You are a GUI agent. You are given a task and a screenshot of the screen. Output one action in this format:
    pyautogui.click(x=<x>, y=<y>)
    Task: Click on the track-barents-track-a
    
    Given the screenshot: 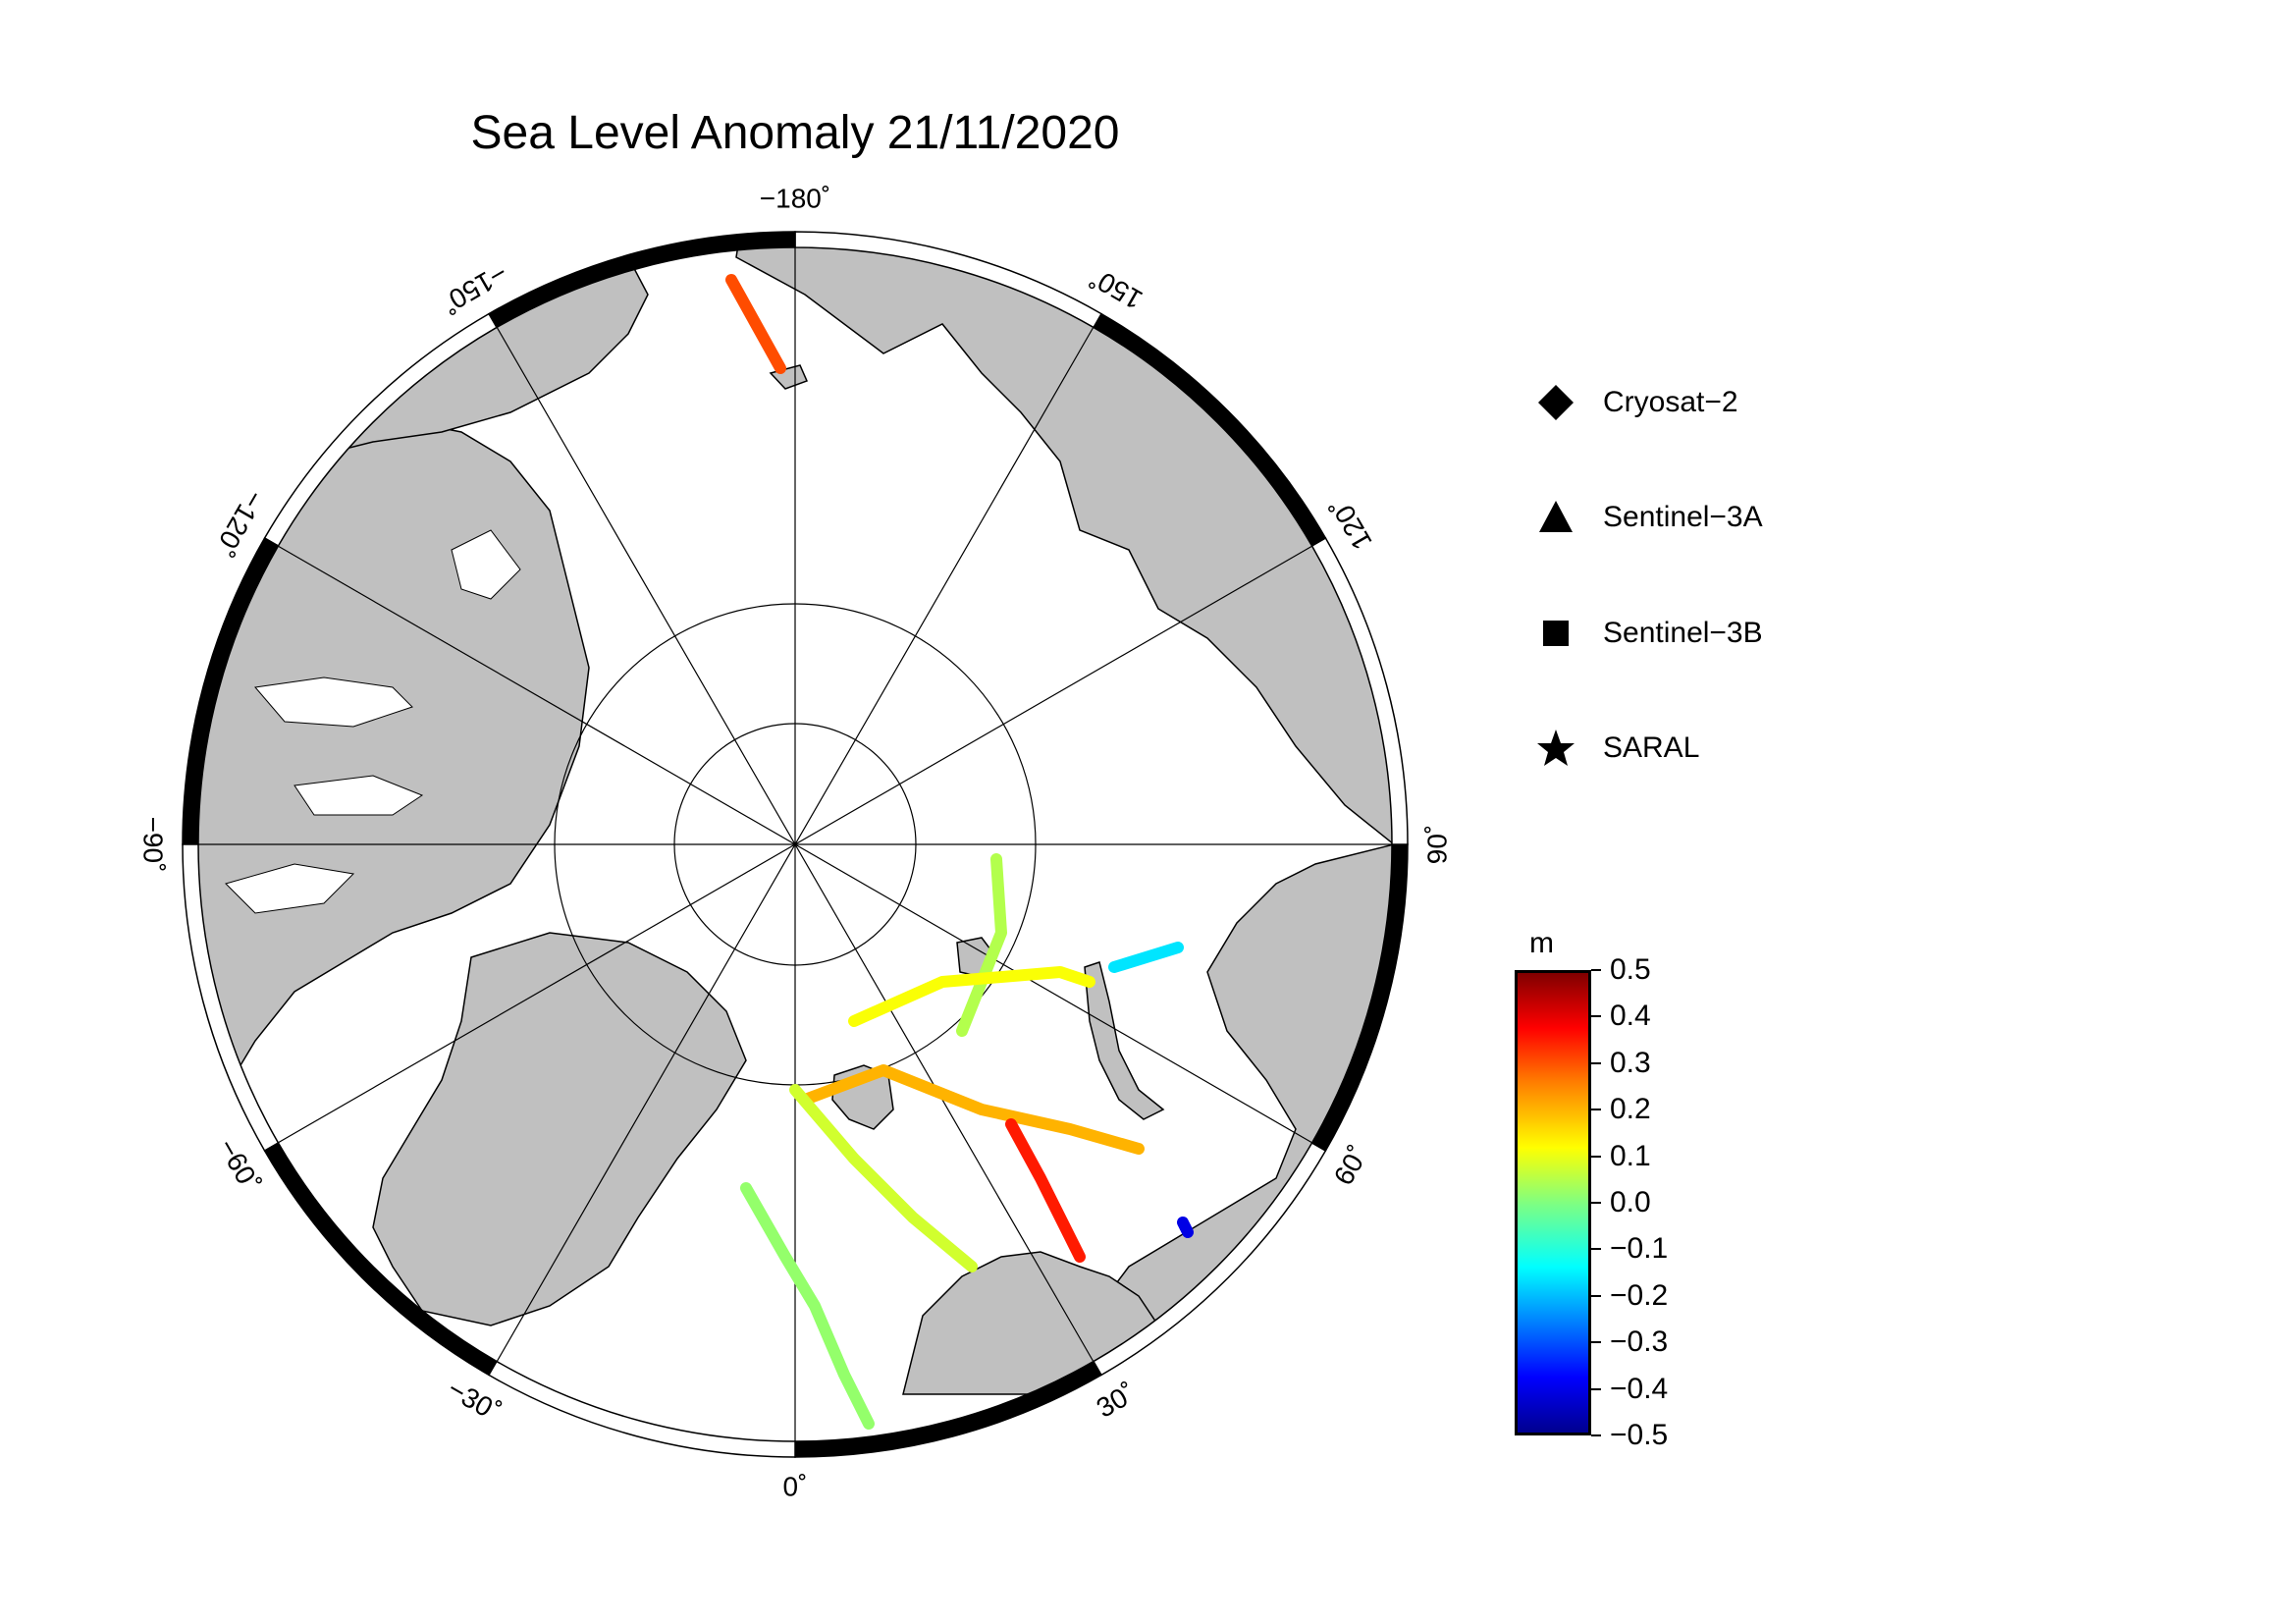 What is the action you would take?
    pyautogui.click(x=972, y=1109)
    